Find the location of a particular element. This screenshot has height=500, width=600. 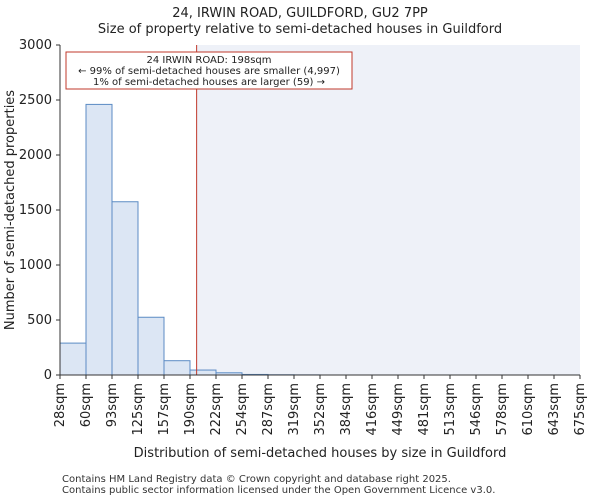

bar-60sqm is located at coordinates (99, 239).